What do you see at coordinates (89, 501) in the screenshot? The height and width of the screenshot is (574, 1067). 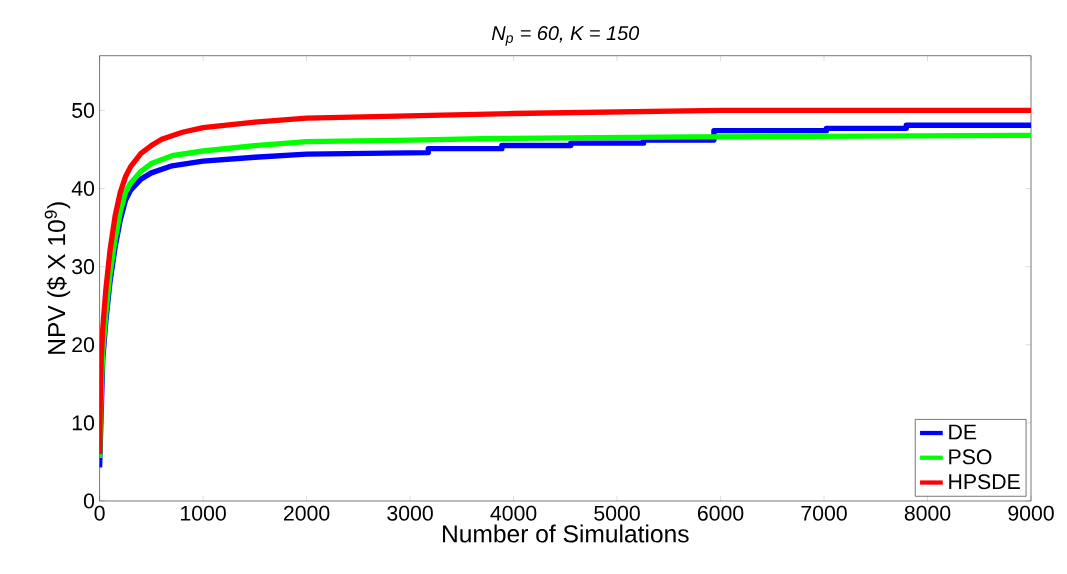 I see `y-tick-label: 0` at bounding box center [89, 501].